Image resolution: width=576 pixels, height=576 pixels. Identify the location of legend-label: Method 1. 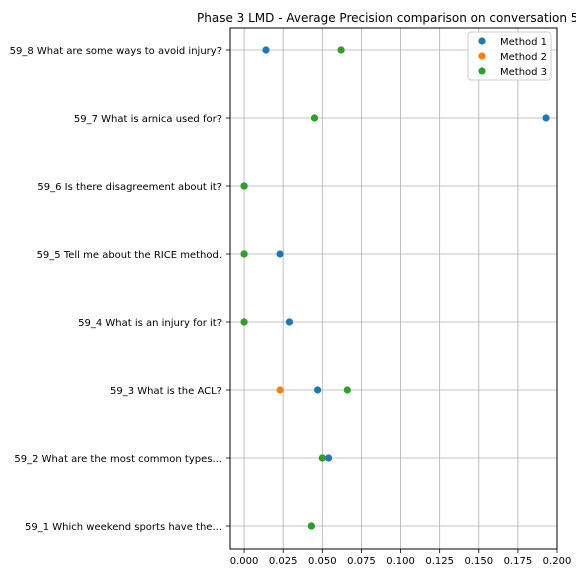
(523, 42).